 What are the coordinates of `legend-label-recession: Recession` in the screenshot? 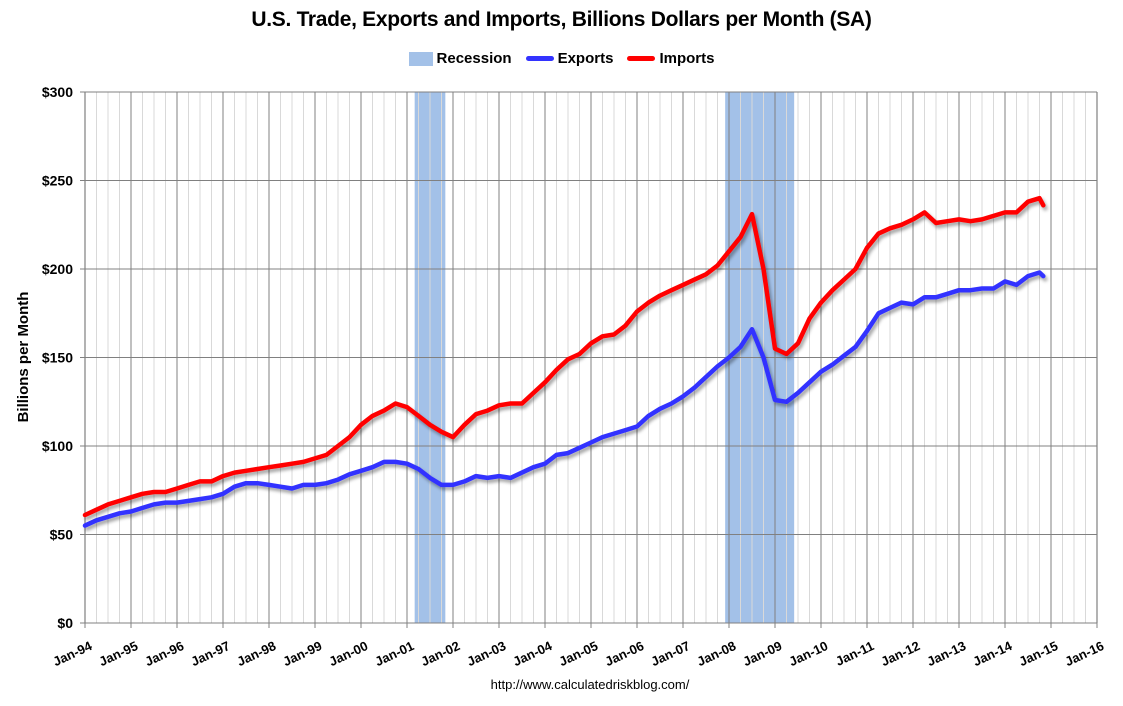 It's located at (474, 58).